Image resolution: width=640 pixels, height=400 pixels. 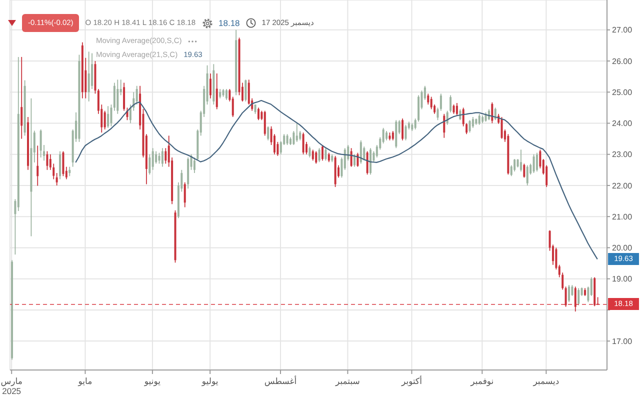 I want to click on y-tick-label: 23.00, so click(x=622, y=155).